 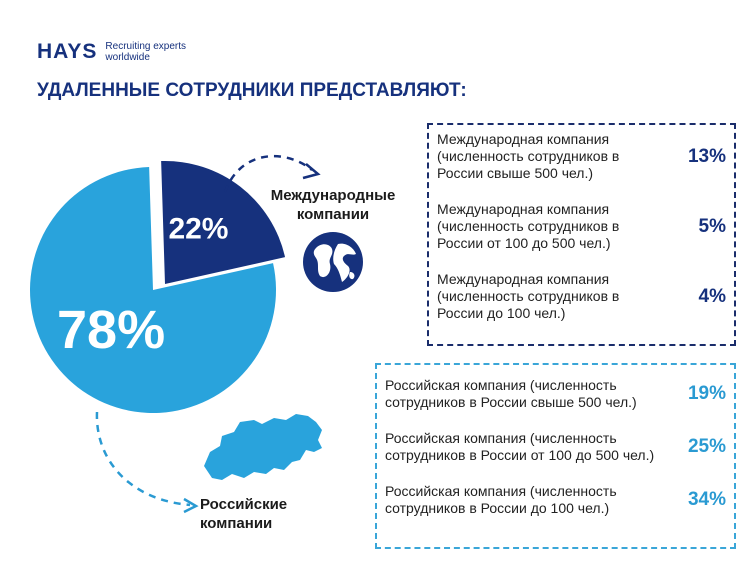 What do you see at coordinates (111, 330) in the screenshot?
I see `pie-data-label: 78%` at bounding box center [111, 330].